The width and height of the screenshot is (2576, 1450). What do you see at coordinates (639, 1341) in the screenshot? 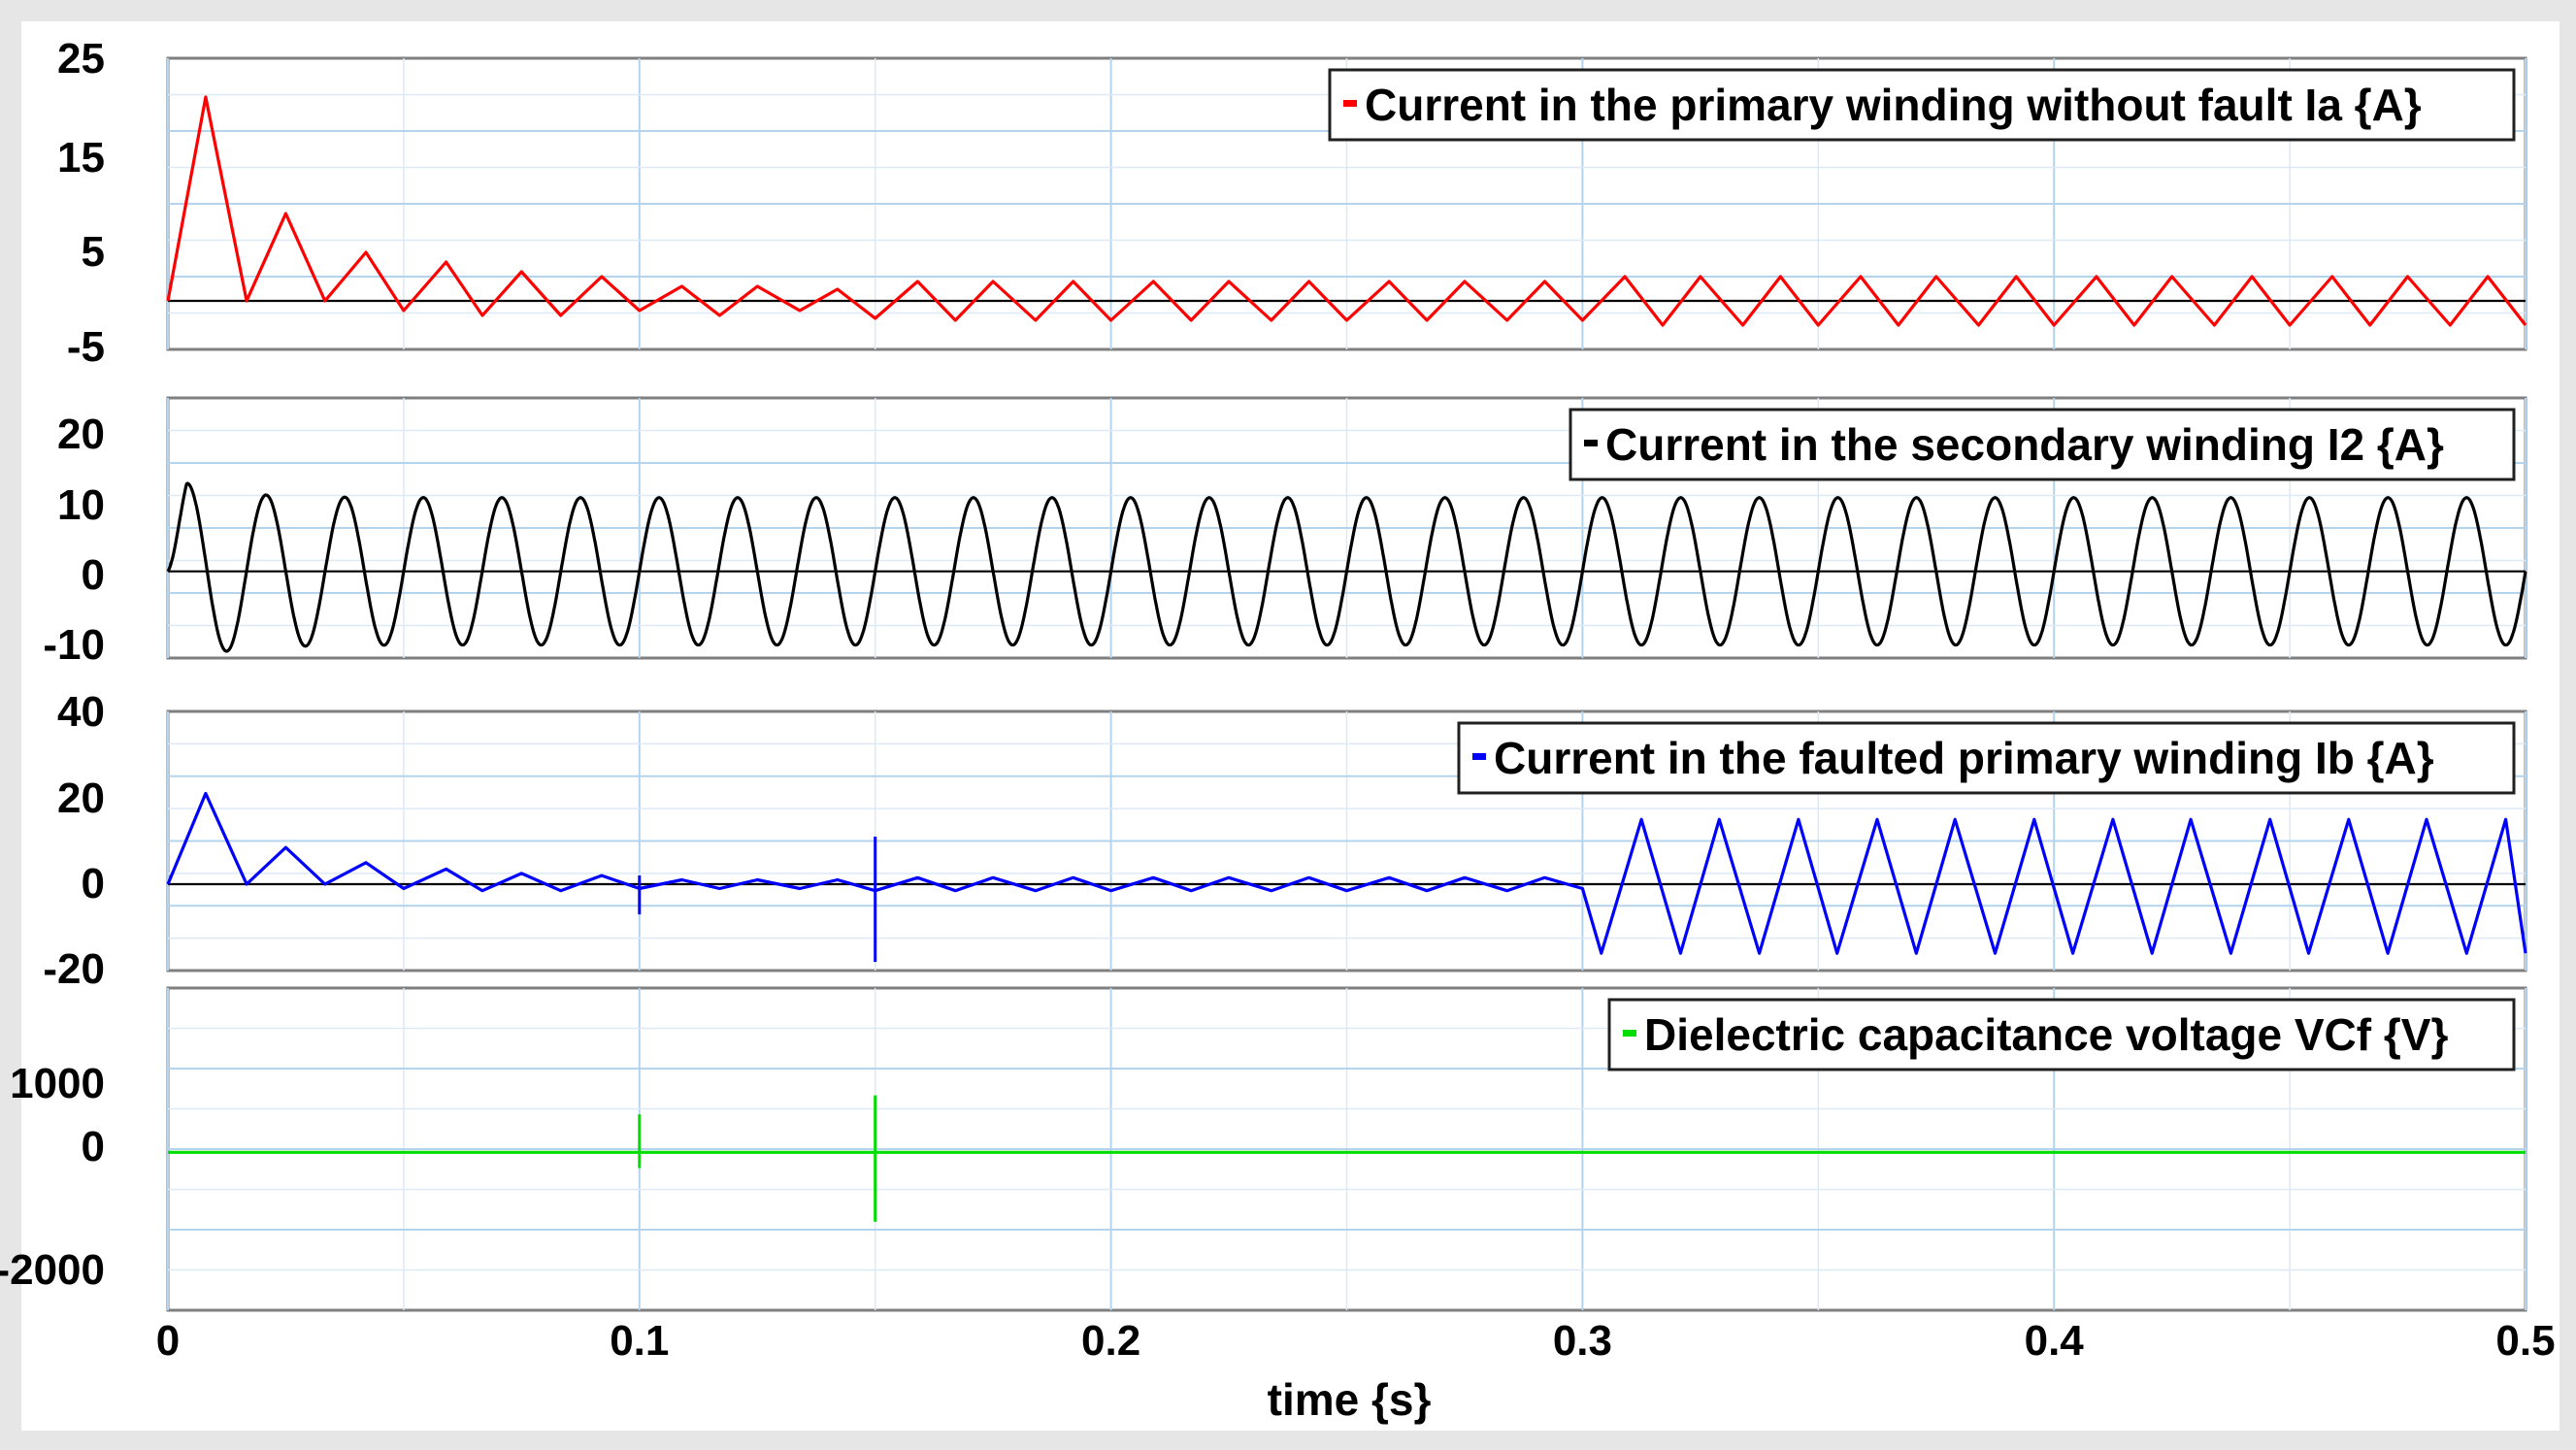
I see `x-tick-label: 0.1` at bounding box center [639, 1341].